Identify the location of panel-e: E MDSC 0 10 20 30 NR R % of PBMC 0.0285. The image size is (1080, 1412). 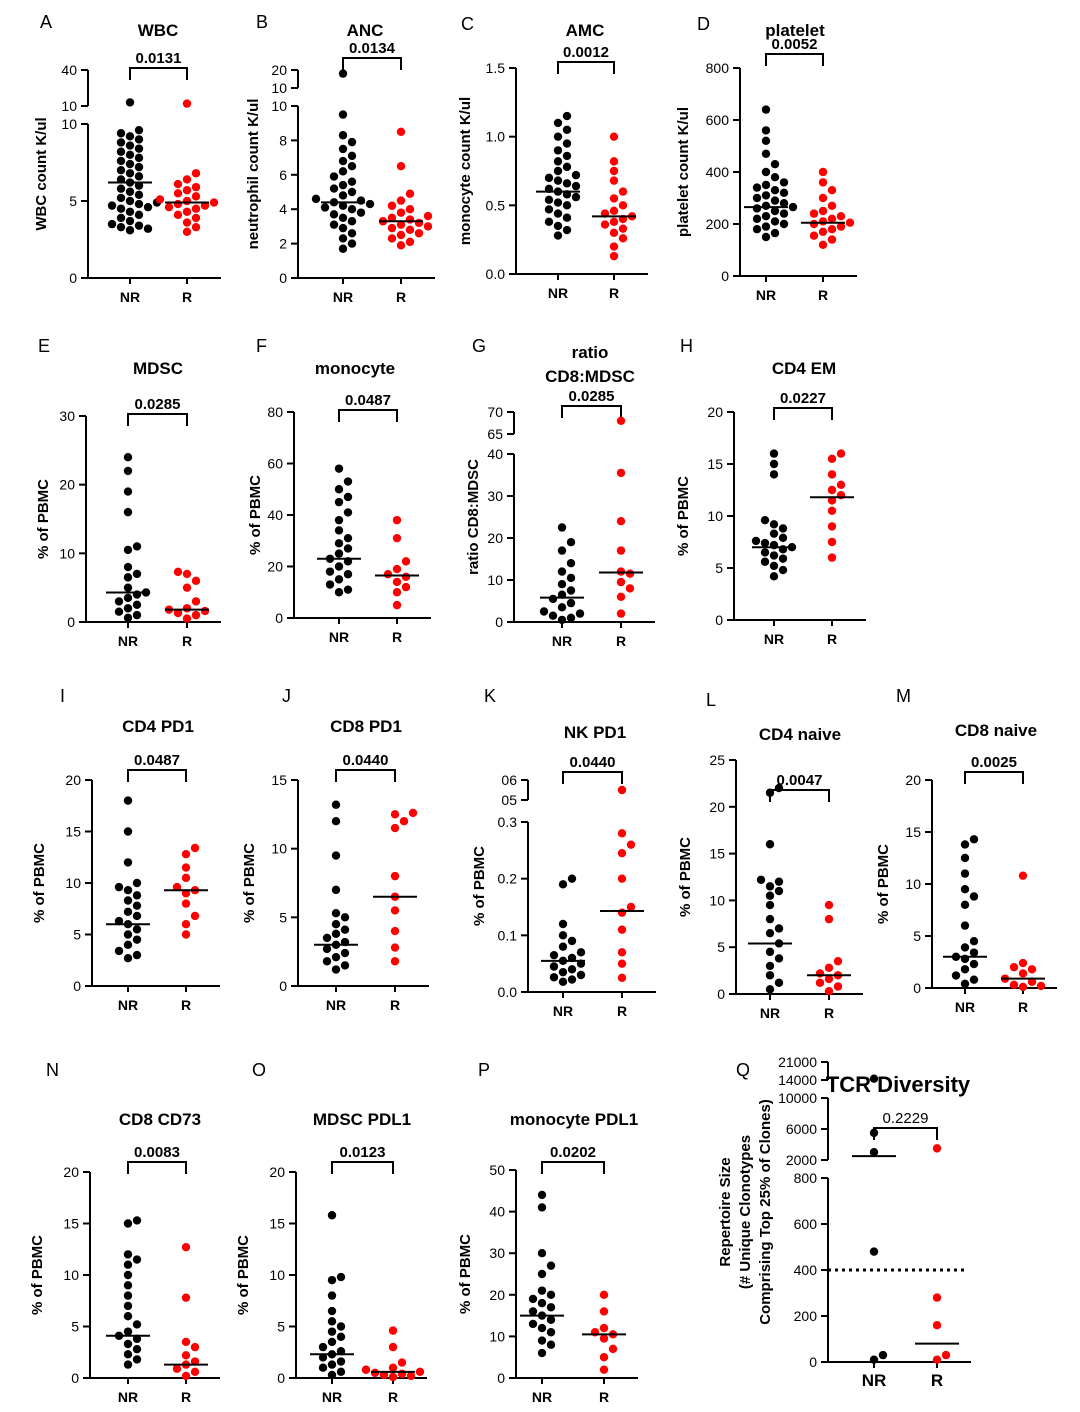
(128, 492).